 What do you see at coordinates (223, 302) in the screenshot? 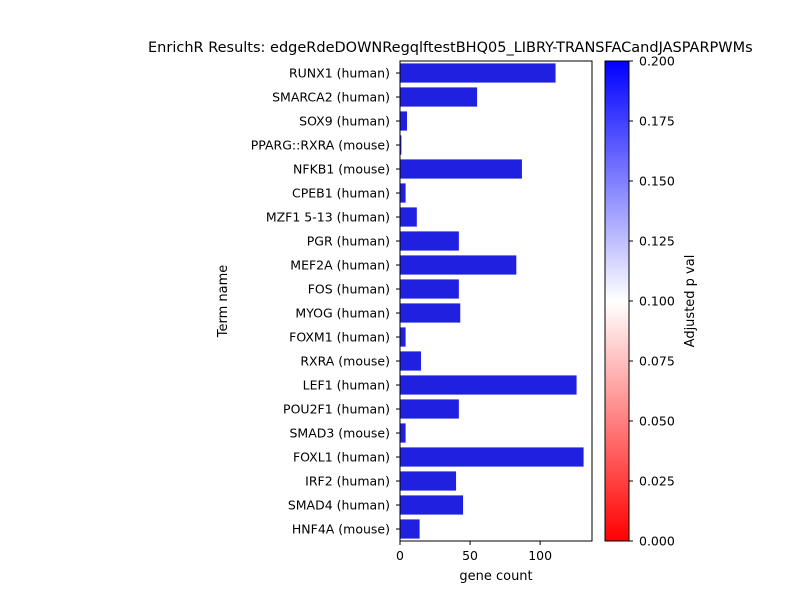
I see `y-axis-label: Term name` at bounding box center [223, 302].